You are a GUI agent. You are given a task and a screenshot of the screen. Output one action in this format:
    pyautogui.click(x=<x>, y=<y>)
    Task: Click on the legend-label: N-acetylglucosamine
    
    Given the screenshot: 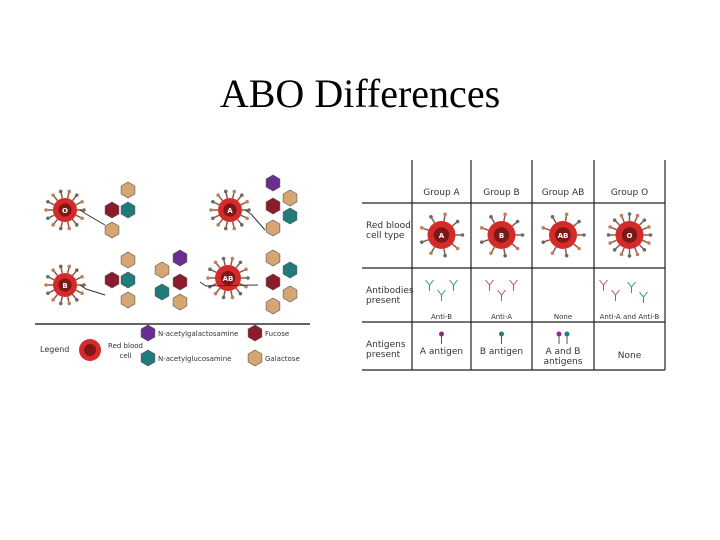 What is the action you would take?
    pyautogui.click(x=195, y=359)
    